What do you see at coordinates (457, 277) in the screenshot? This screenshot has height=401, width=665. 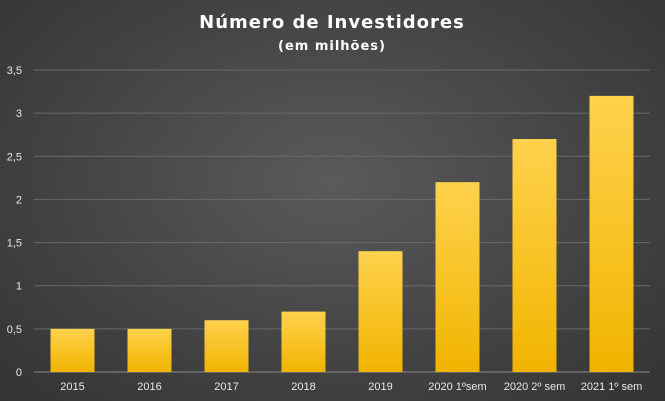 I see `bar-2020-1ºsem` at bounding box center [457, 277].